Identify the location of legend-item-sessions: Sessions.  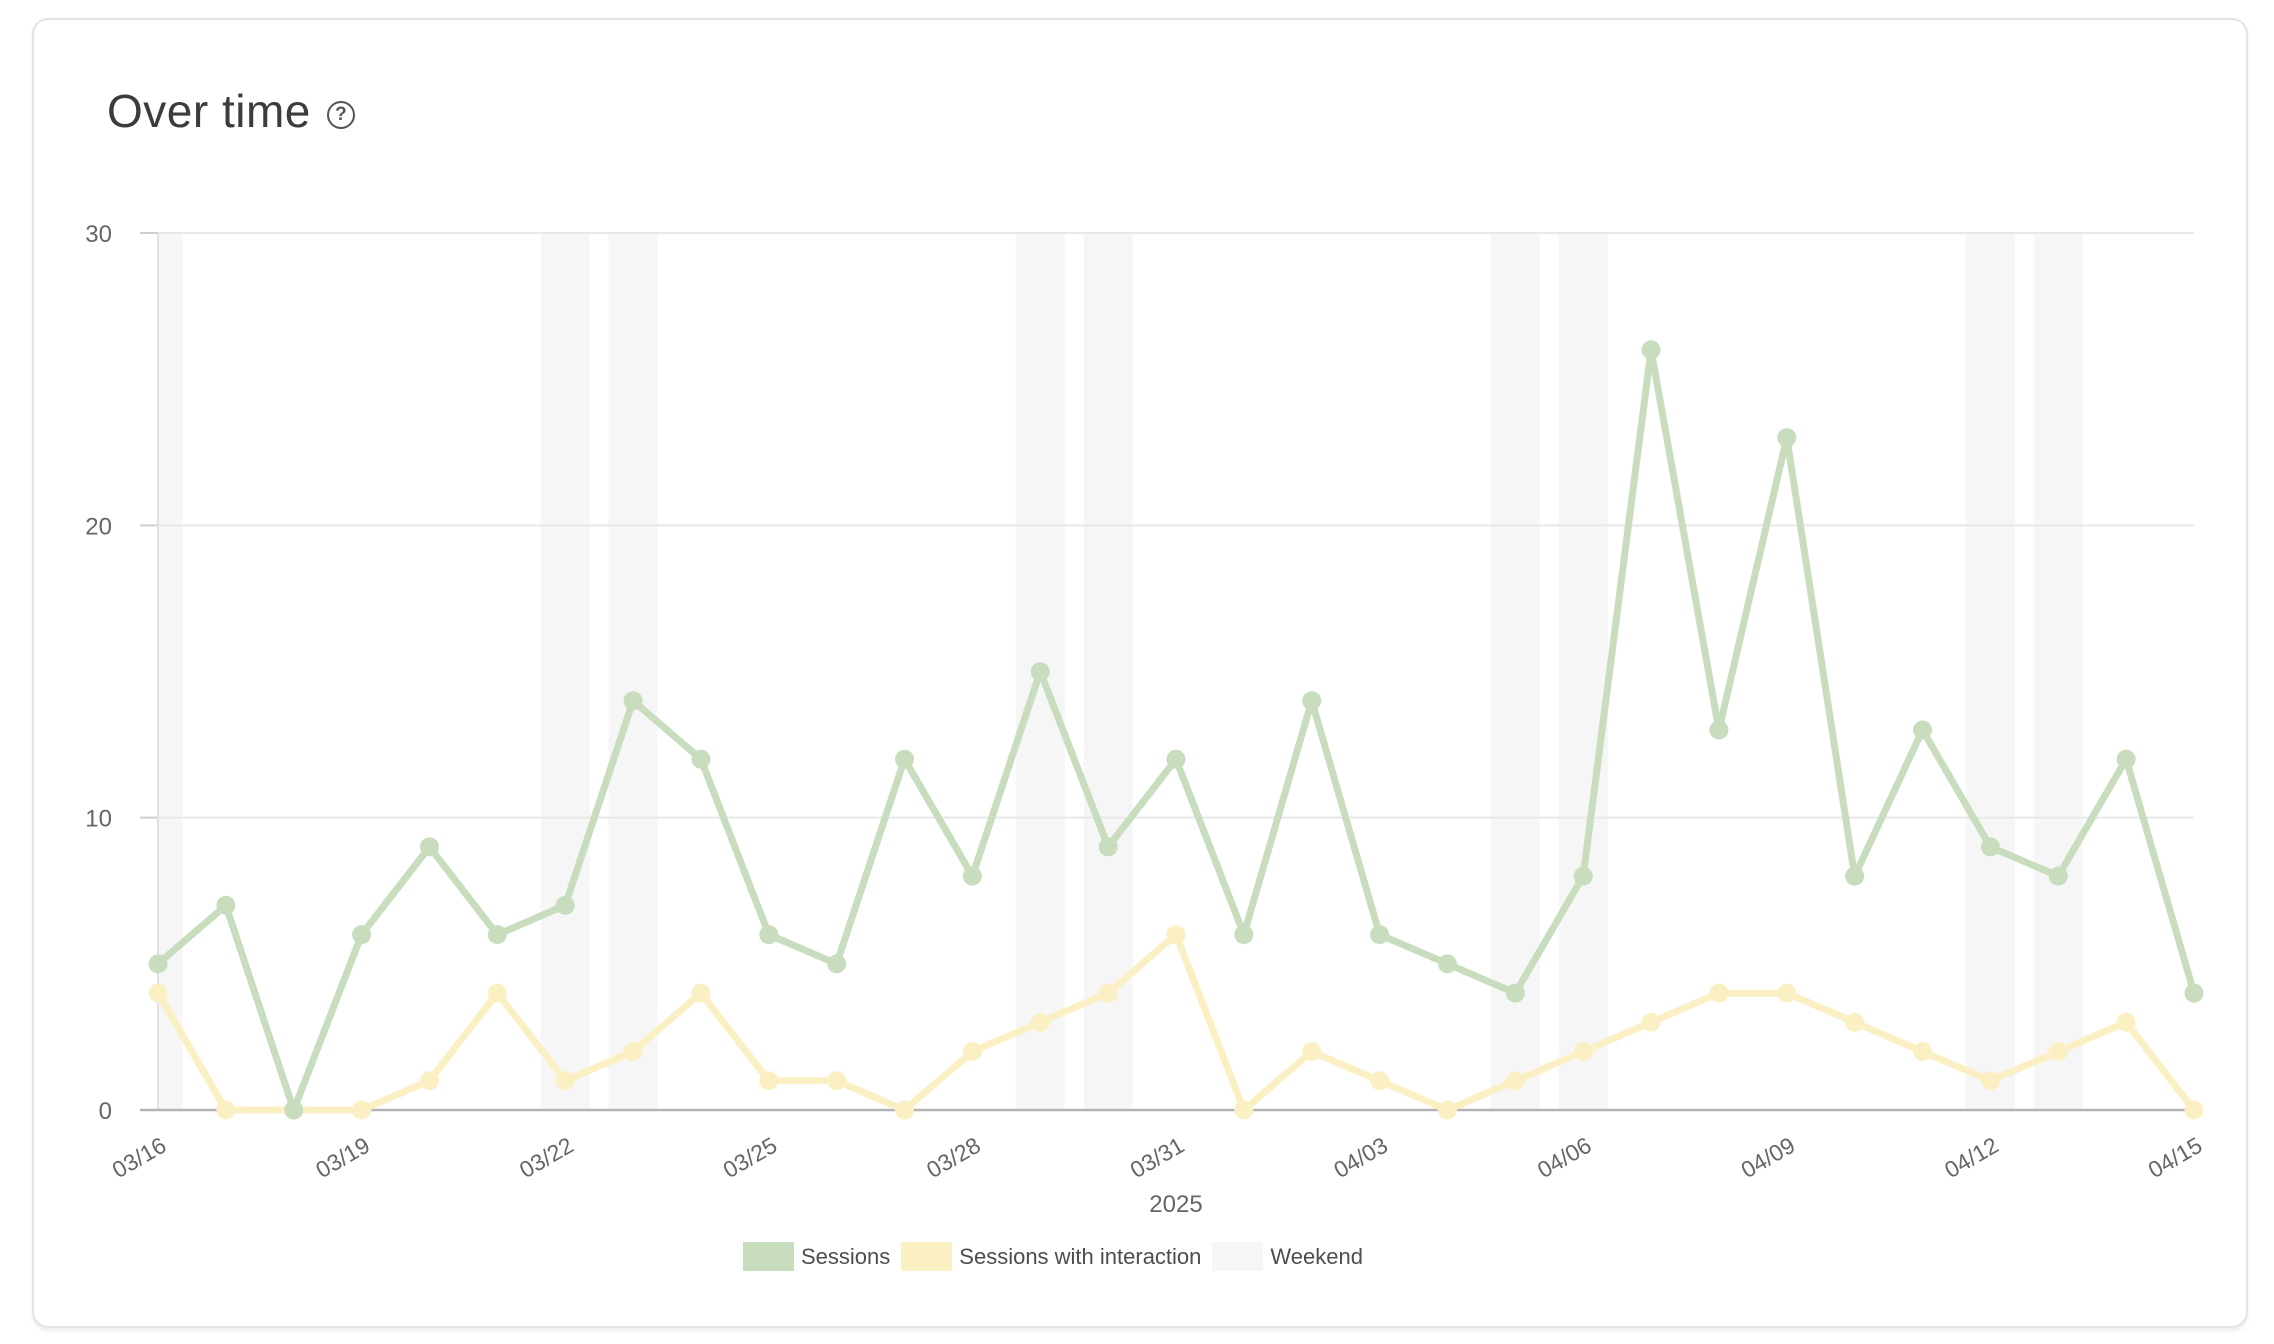
(816, 1256).